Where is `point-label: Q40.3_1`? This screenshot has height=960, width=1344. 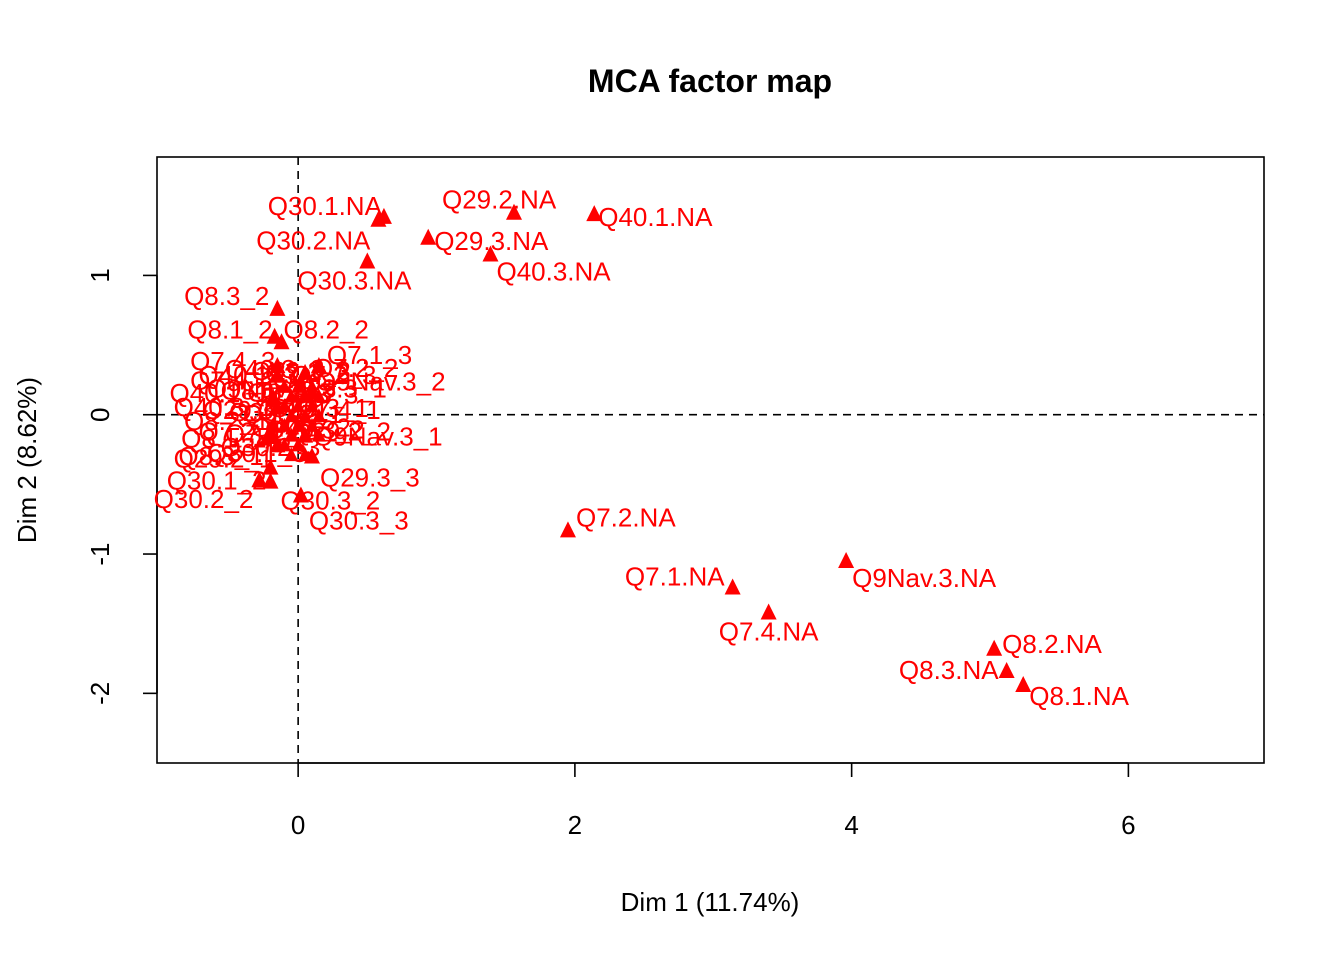 point-label: Q40.3_1 is located at coordinates (224, 407).